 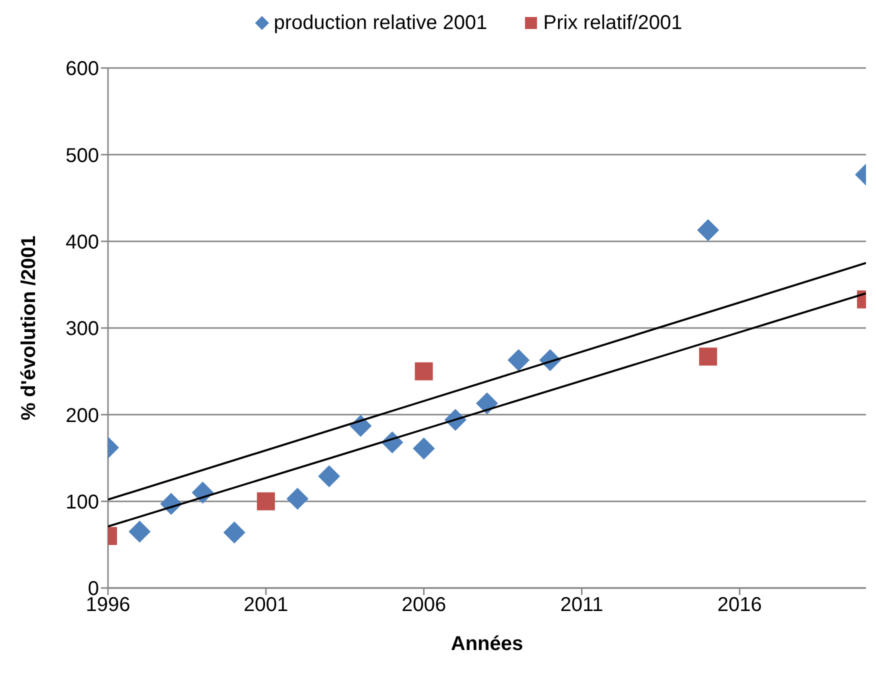 I want to click on y-tick-label: 200, so click(x=82, y=415).